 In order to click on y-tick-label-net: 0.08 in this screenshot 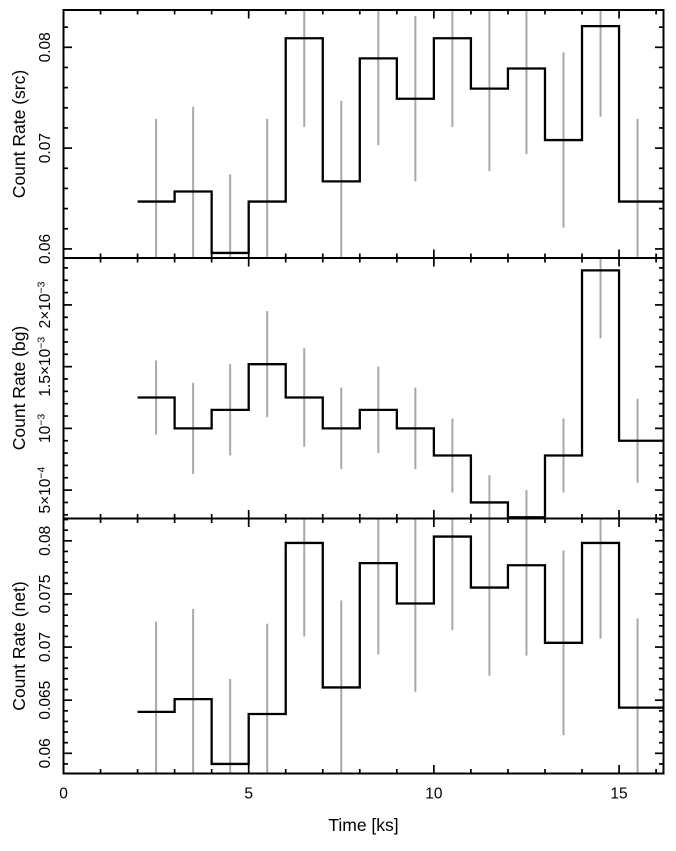, I will do `click(45, 541)`.